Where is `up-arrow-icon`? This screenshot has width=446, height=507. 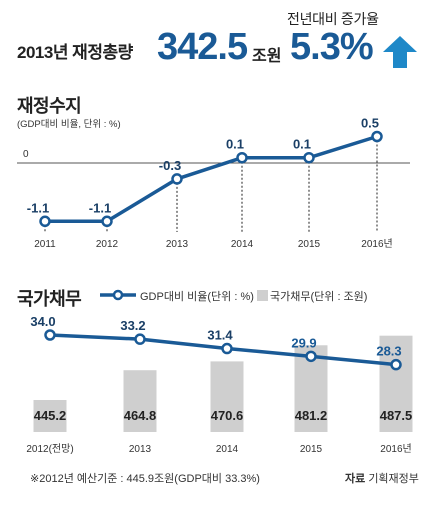 up-arrow-icon is located at coordinates (400, 52).